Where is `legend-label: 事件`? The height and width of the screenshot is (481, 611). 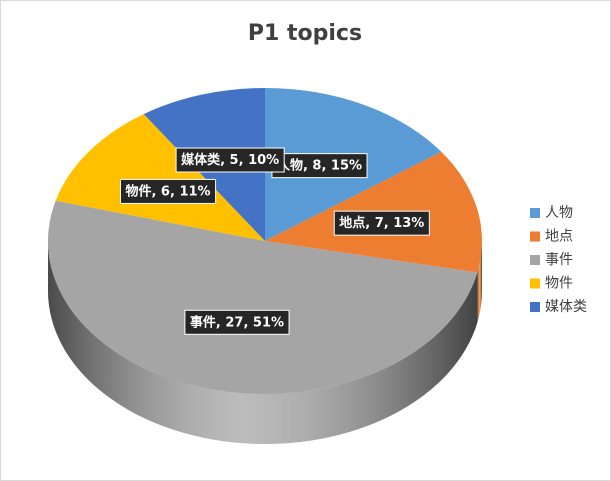 legend-label: 事件 is located at coordinates (559, 260).